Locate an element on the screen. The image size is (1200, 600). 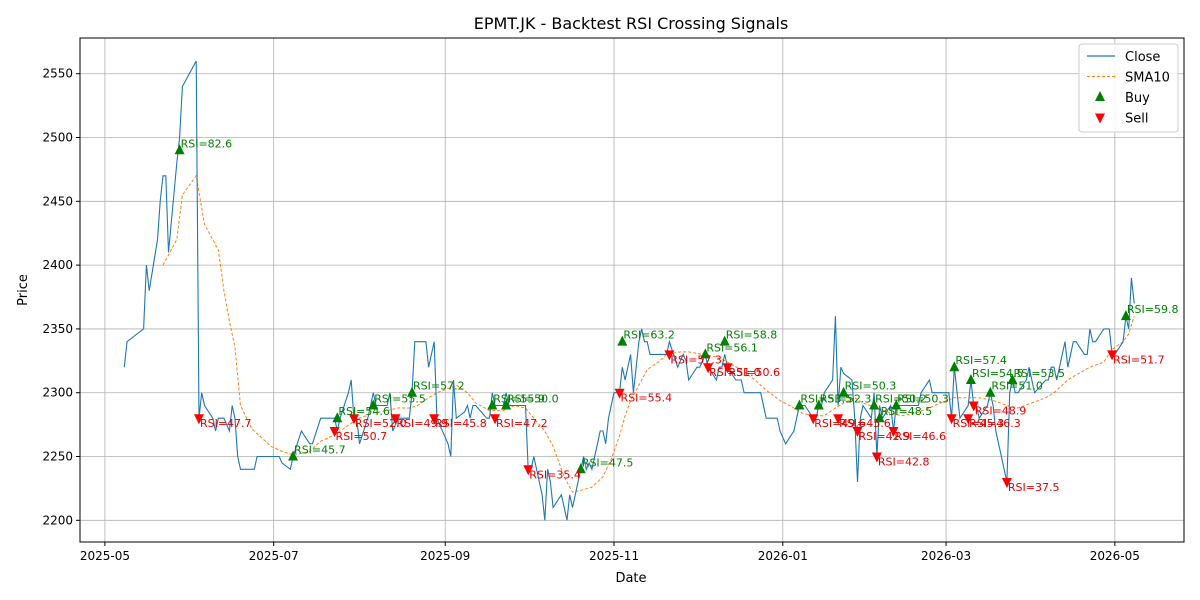
buy-annotation: RSI=82.6 is located at coordinates (207, 143).